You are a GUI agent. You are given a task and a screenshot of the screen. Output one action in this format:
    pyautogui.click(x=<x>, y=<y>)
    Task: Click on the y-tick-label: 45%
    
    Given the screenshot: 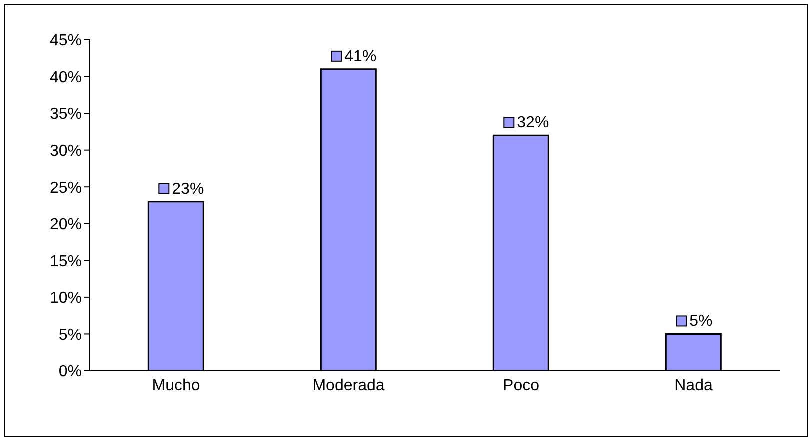 What is the action you would take?
    pyautogui.click(x=66, y=41)
    